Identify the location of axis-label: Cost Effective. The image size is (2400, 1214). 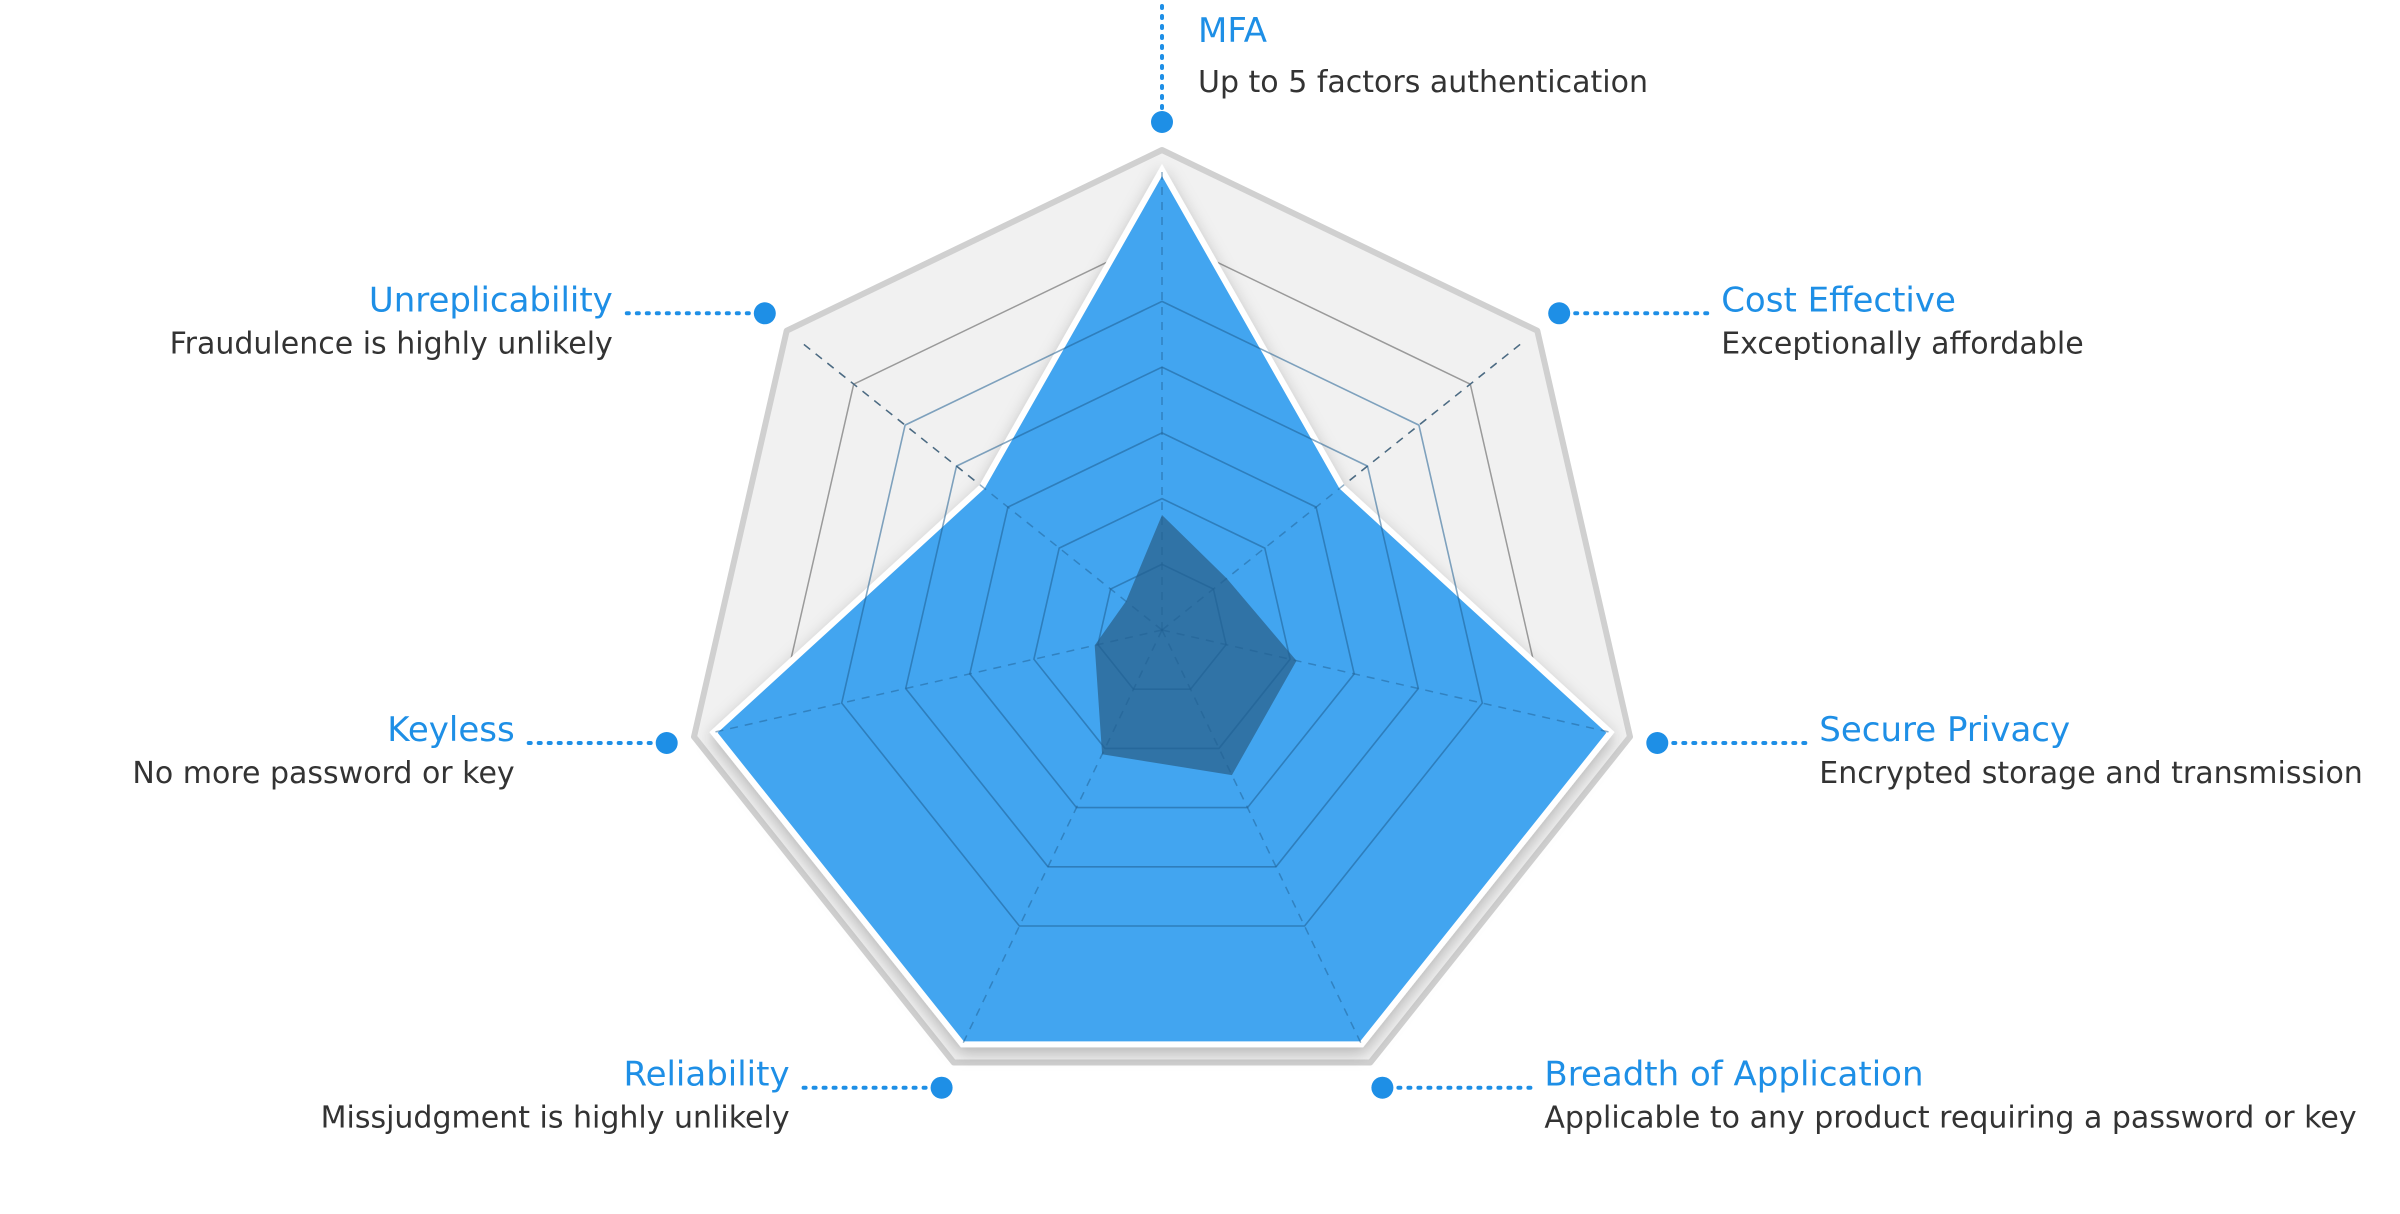
(1838, 300).